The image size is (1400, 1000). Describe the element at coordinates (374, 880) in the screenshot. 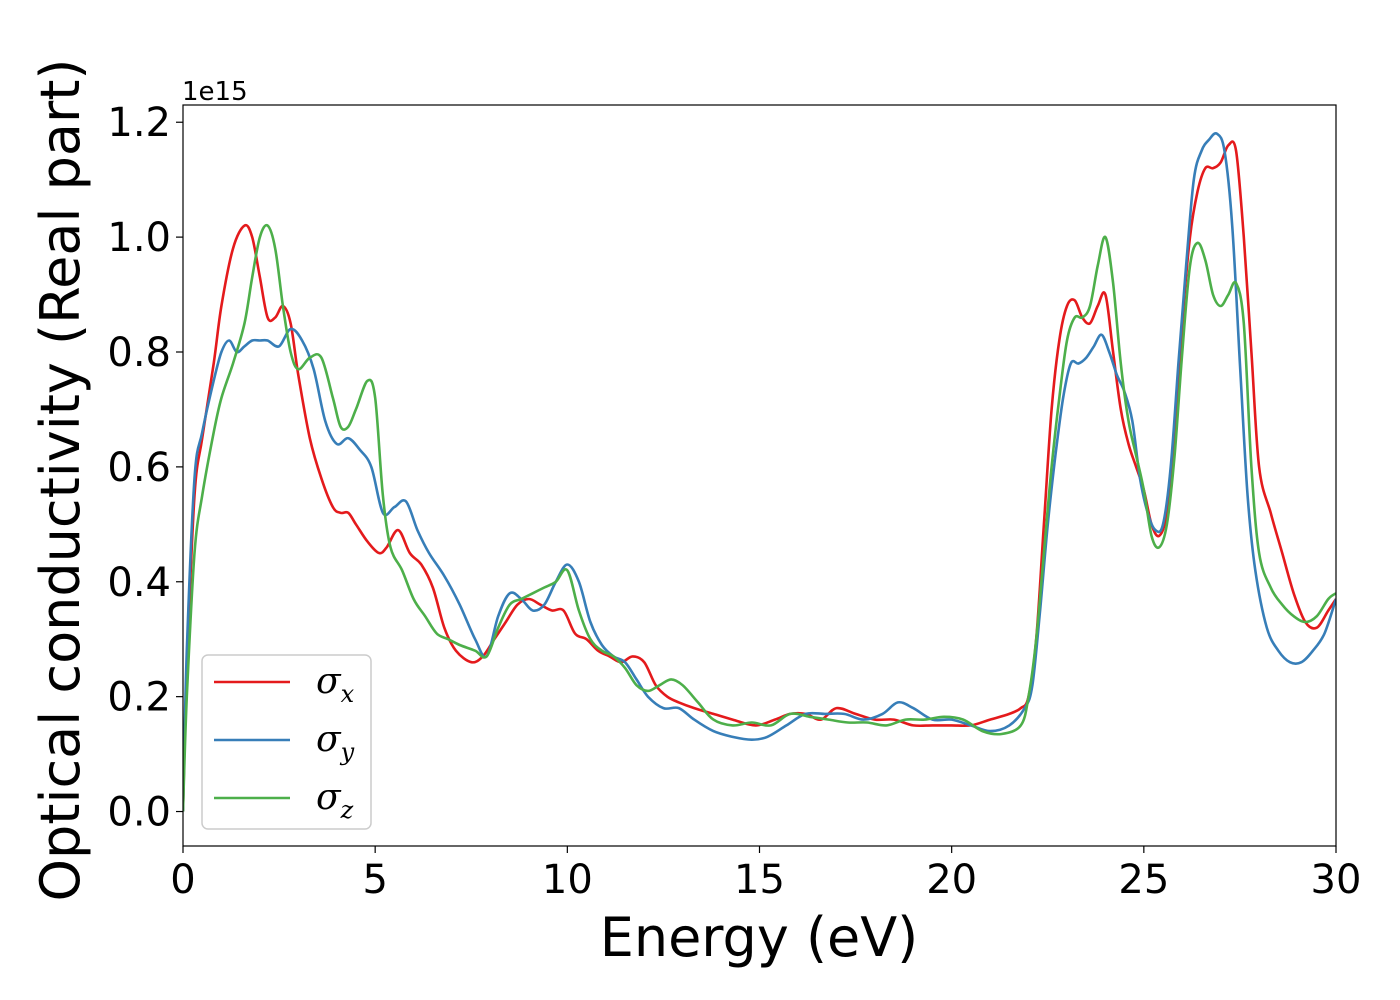

I see `x-tick-label: 5` at that location.